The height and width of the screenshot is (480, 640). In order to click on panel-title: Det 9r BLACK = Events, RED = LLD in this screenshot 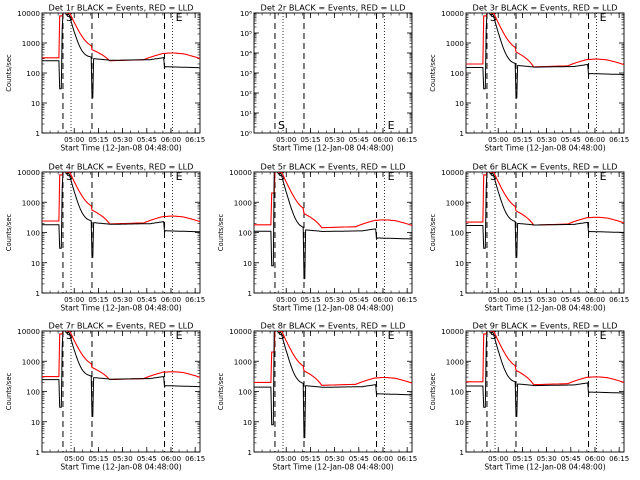, I will do `click(545, 326)`.